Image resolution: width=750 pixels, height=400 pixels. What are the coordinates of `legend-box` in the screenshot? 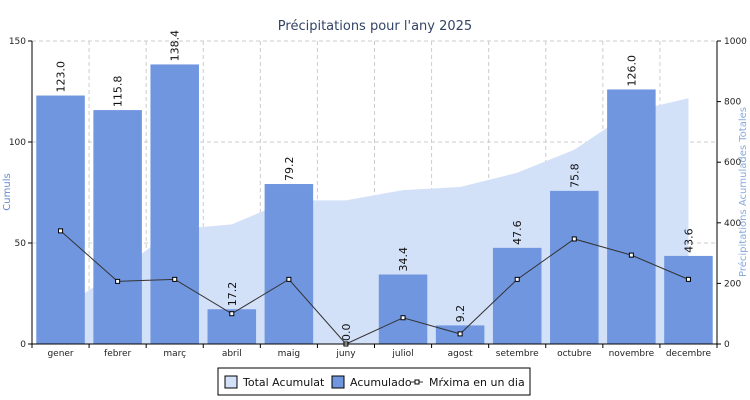 It's located at (374, 381).